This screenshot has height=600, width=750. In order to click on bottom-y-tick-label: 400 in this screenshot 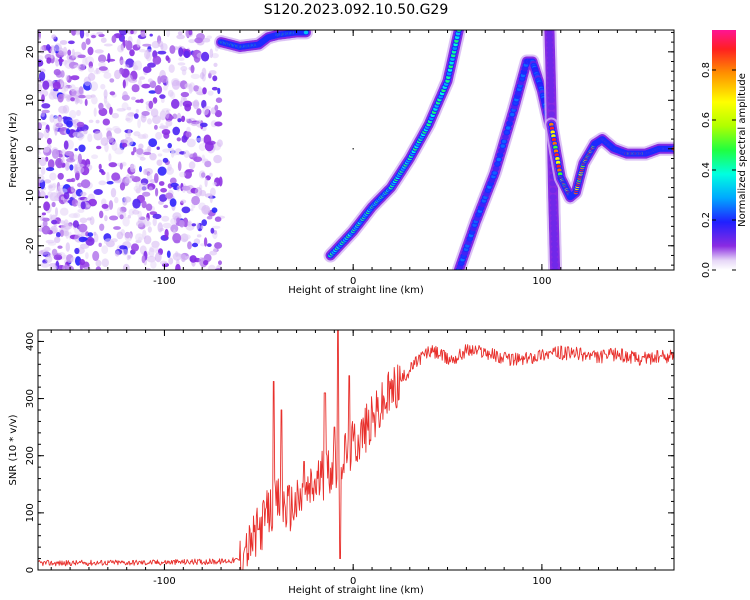, I will do `click(30, 341)`.